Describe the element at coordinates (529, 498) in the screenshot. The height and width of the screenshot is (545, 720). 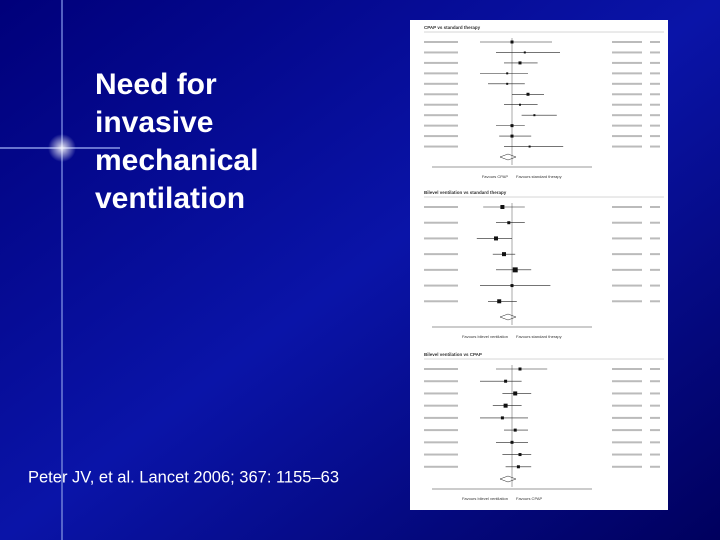
I see `favours-right: Favours CPAP` at that location.